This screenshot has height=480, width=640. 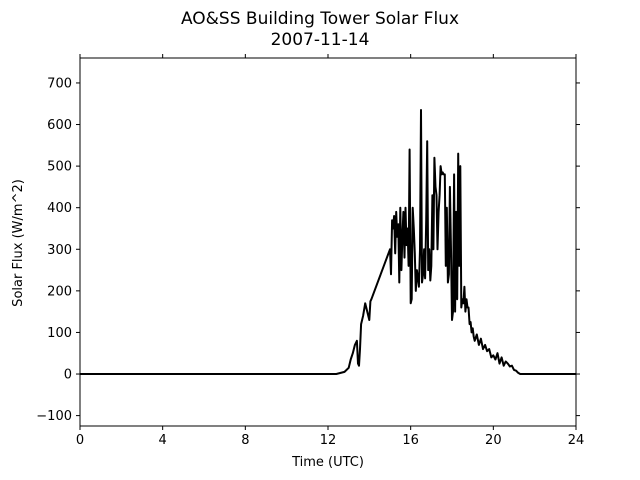 I want to click on chart-title: AO&SS Building Tower Solar Flux, so click(x=320, y=19).